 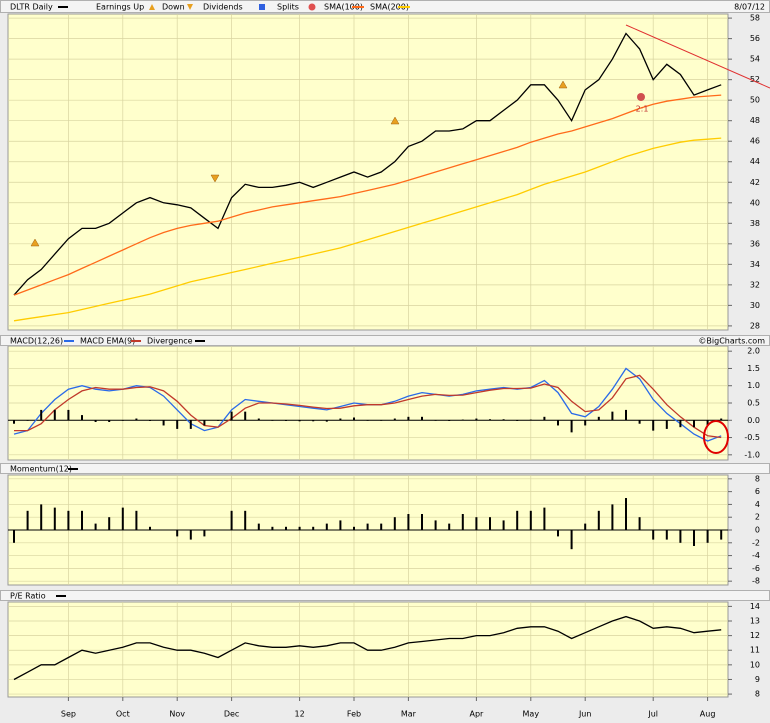 I want to click on y-tick-label: 10, so click(x=755, y=664).